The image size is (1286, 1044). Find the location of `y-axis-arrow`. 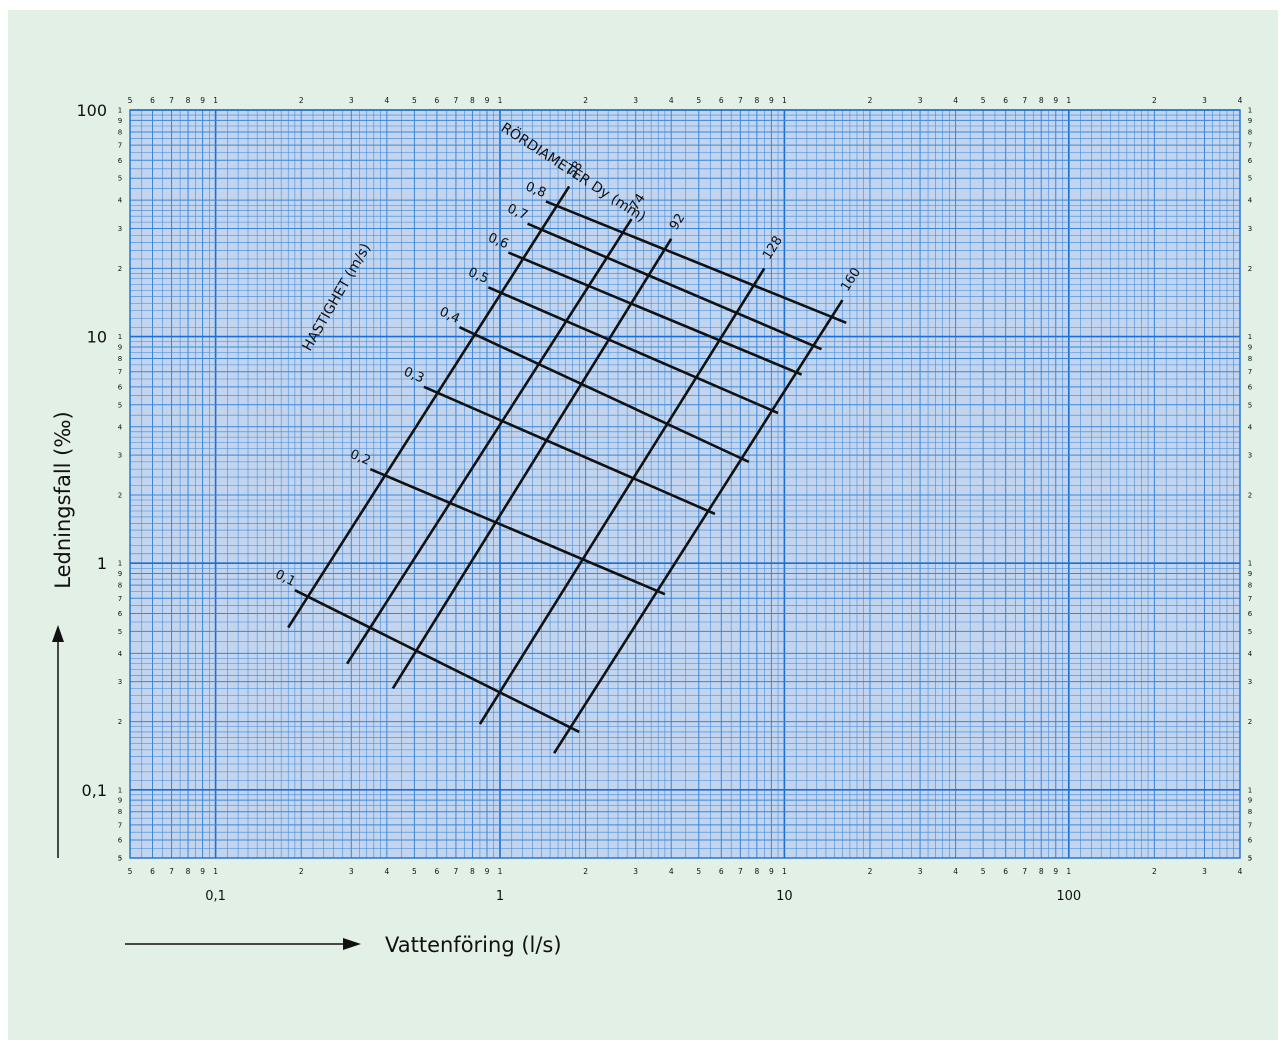

y-axis-arrow is located at coordinates (58, 741).